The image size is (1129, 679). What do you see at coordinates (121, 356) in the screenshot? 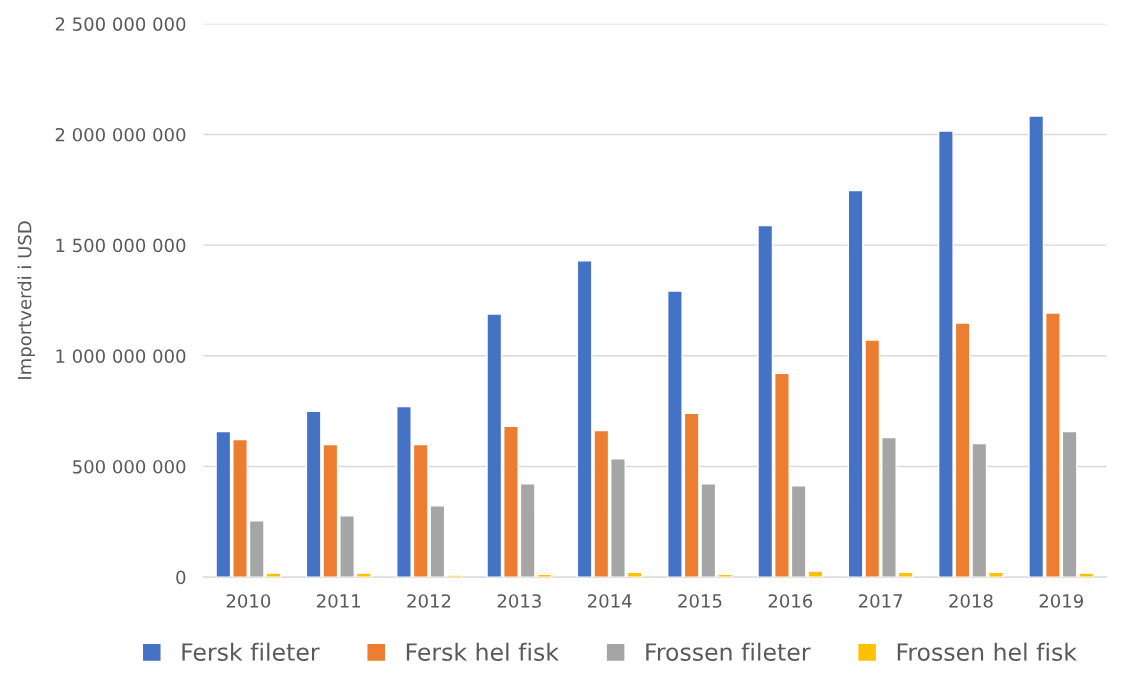
I see `y-tick-label: 1 000 000 000` at bounding box center [121, 356].